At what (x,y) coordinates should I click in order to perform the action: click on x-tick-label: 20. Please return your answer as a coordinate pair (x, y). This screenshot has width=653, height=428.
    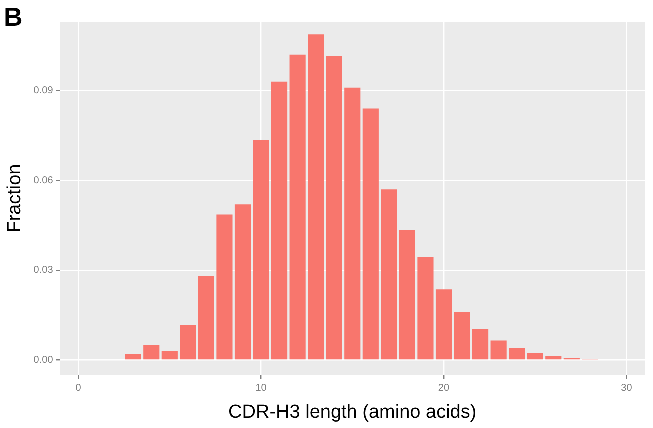
    Looking at the image, I should click on (444, 388).